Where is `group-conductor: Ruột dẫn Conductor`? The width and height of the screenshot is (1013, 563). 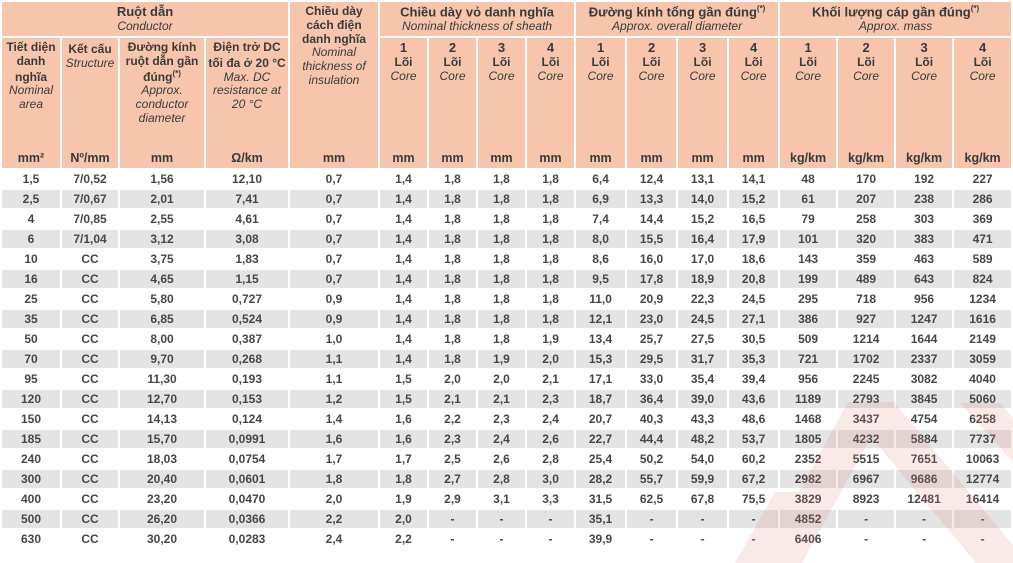
group-conductor: Ruột dẫn Conductor is located at coordinates (145, 19).